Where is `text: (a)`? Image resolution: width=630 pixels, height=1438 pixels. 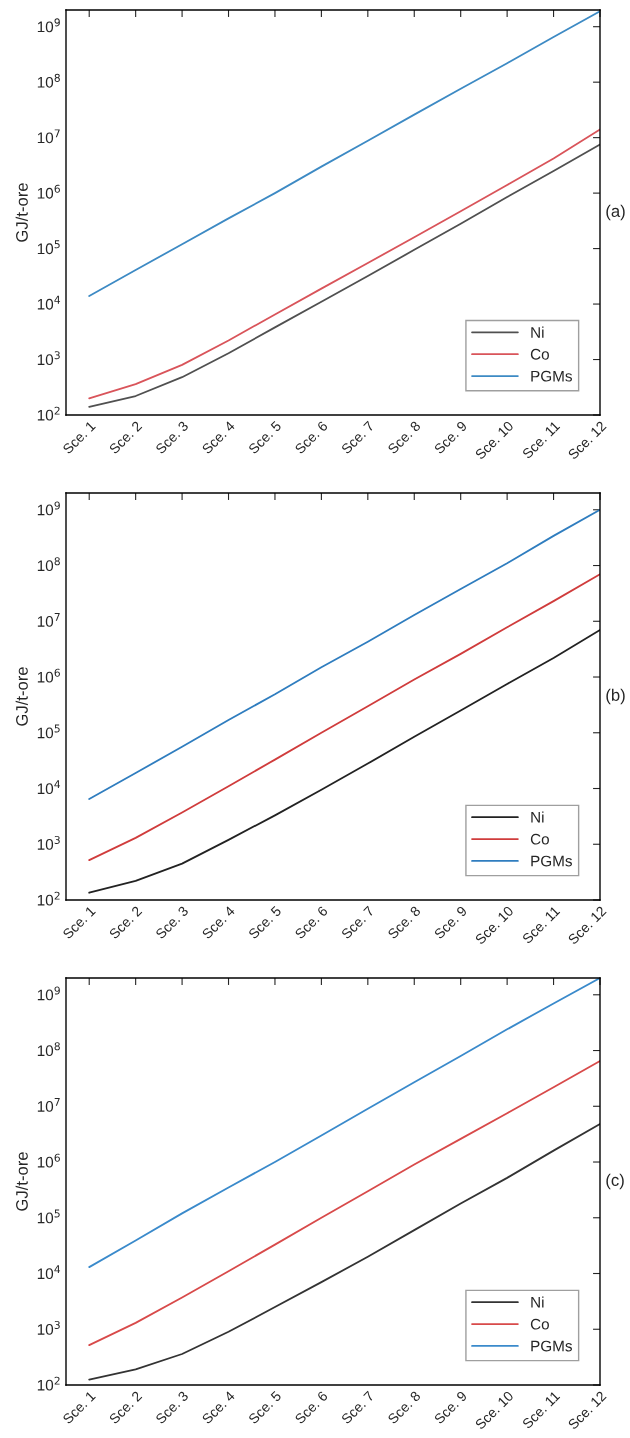
text: (a) is located at coordinates (615, 212).